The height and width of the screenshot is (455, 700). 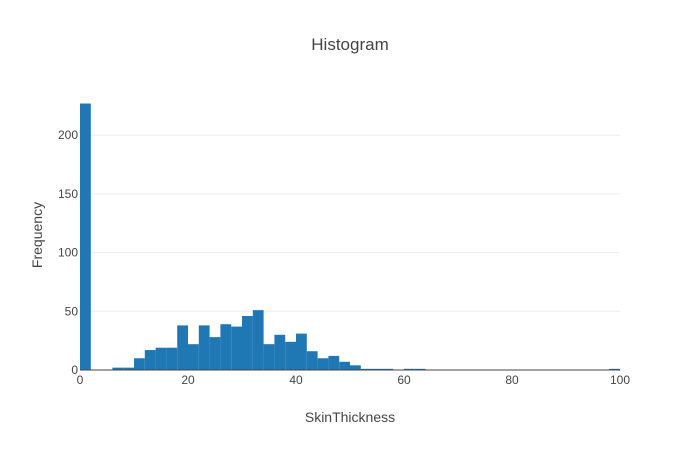 I want to click on y-axis-title: Frequency, so click(x=37, y=235).